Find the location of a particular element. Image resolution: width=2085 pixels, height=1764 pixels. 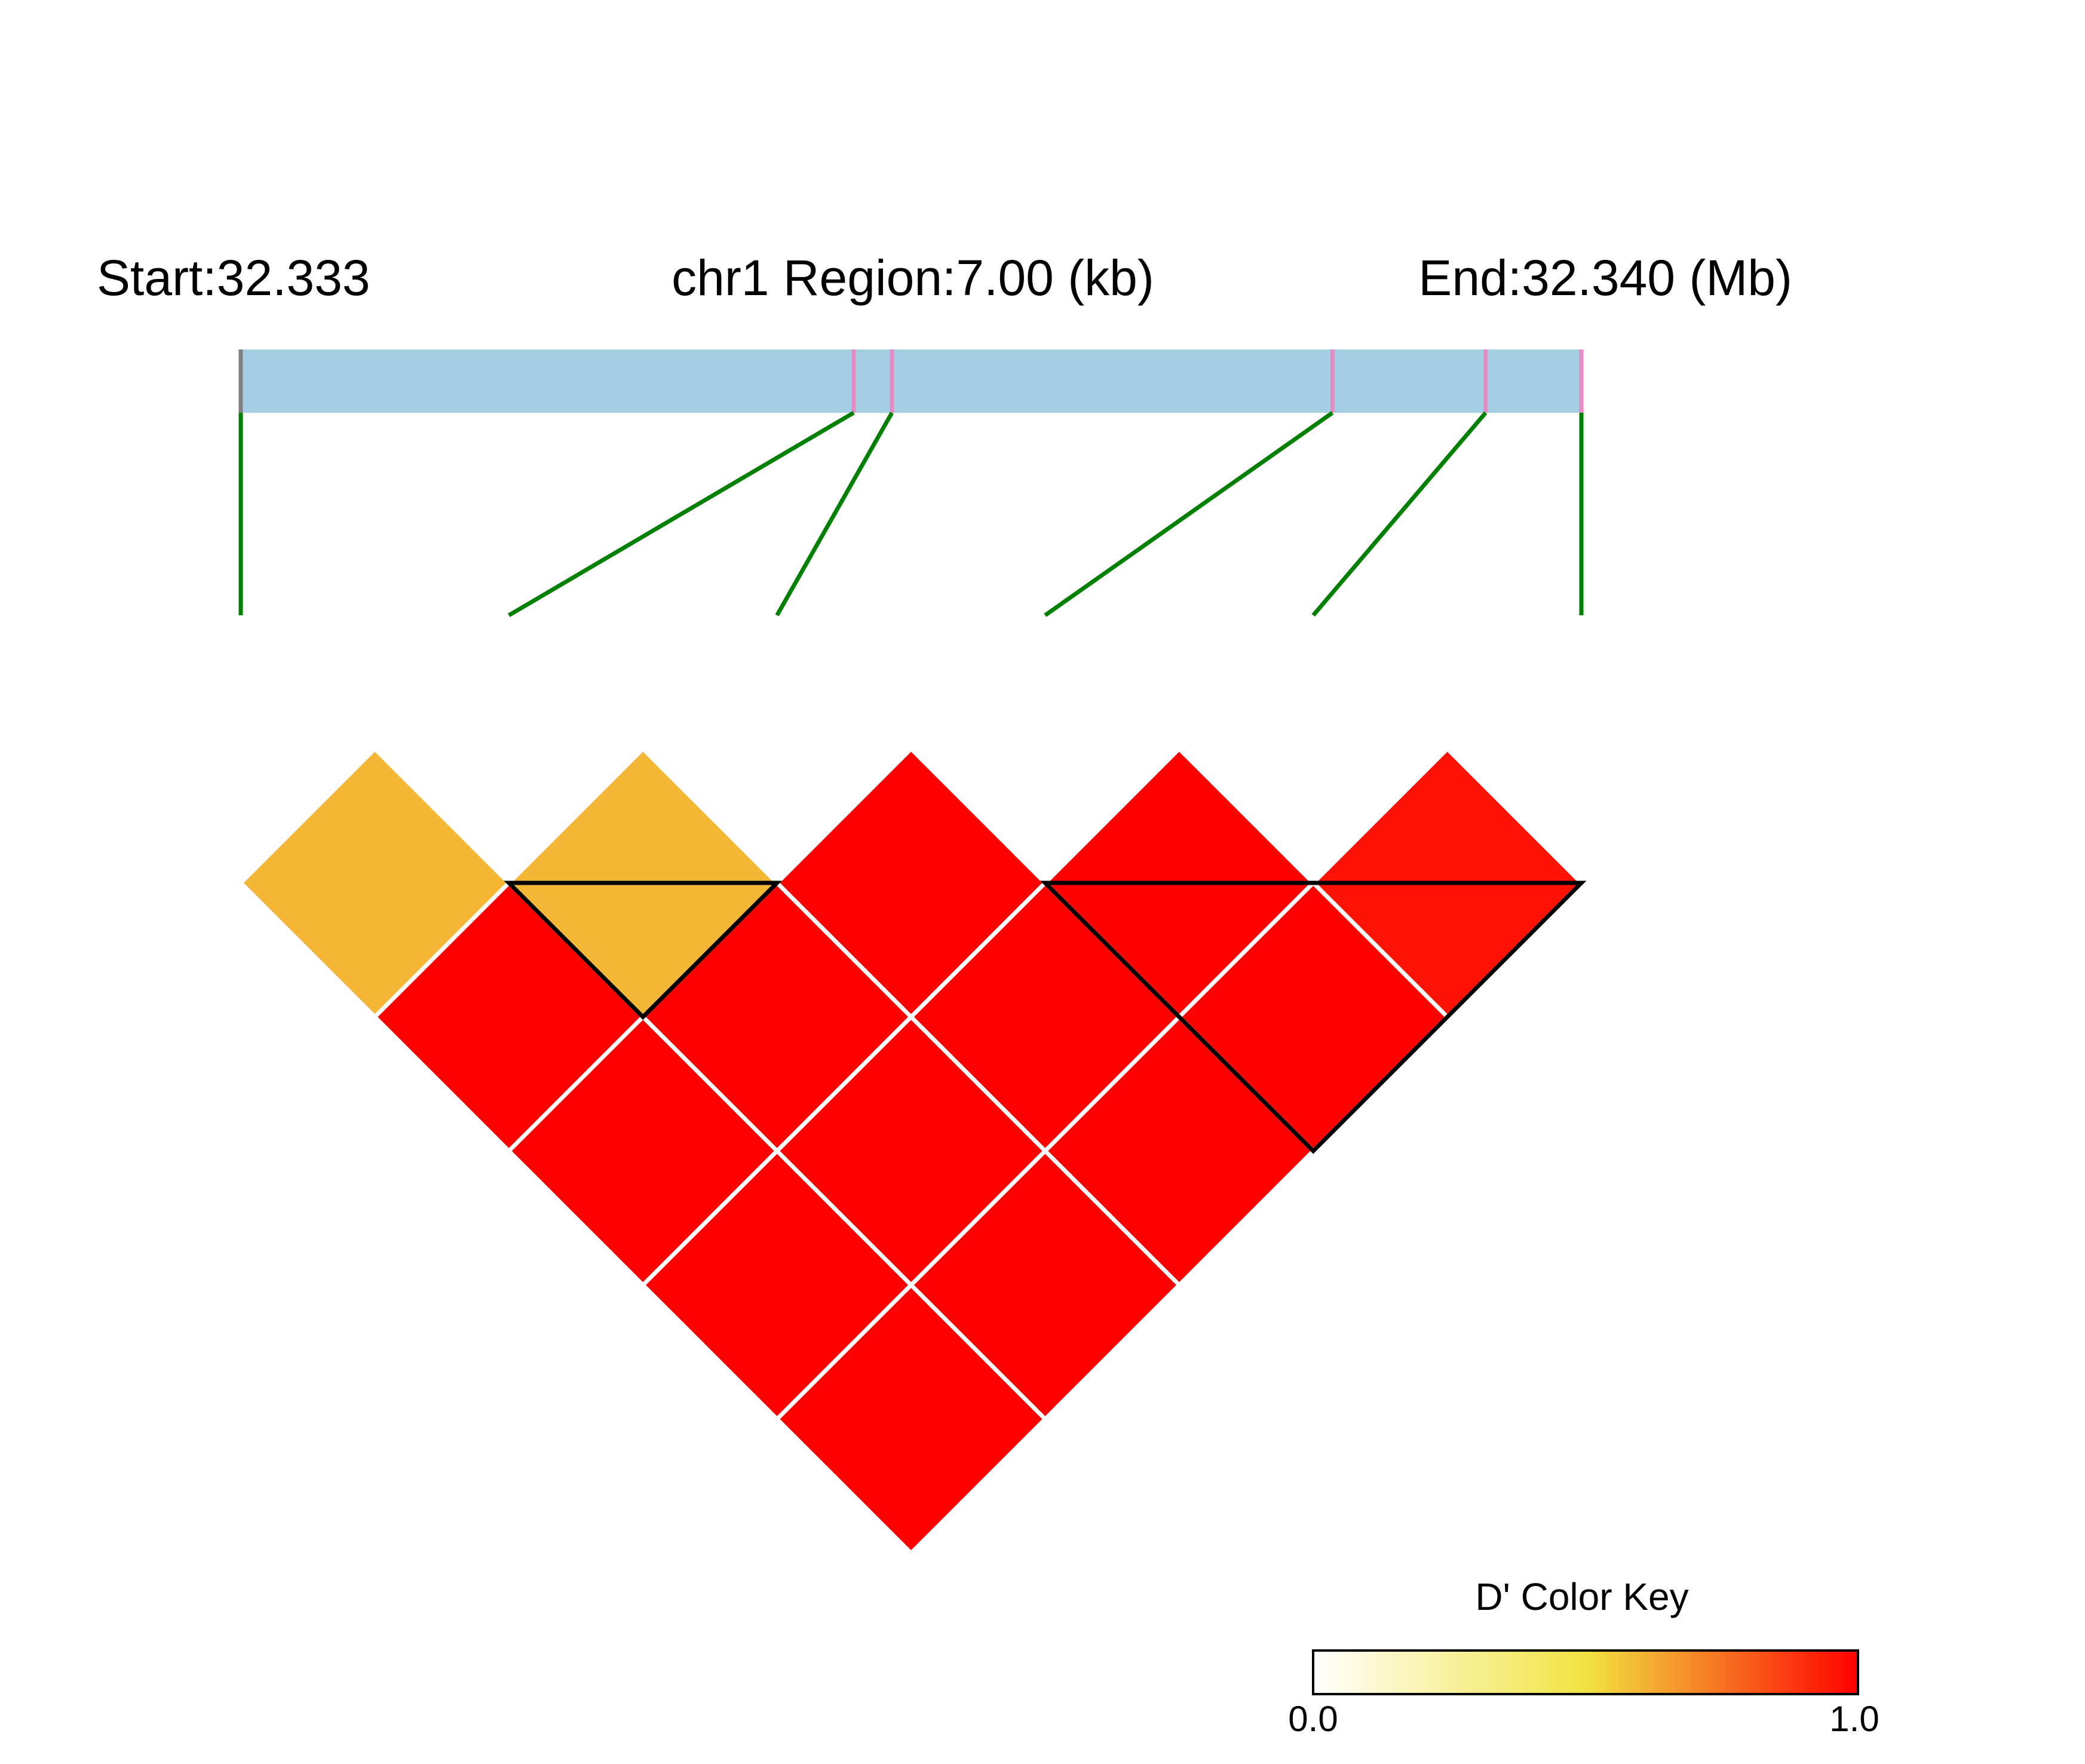

snp-connector-lines is located at coordinates (911, 514).